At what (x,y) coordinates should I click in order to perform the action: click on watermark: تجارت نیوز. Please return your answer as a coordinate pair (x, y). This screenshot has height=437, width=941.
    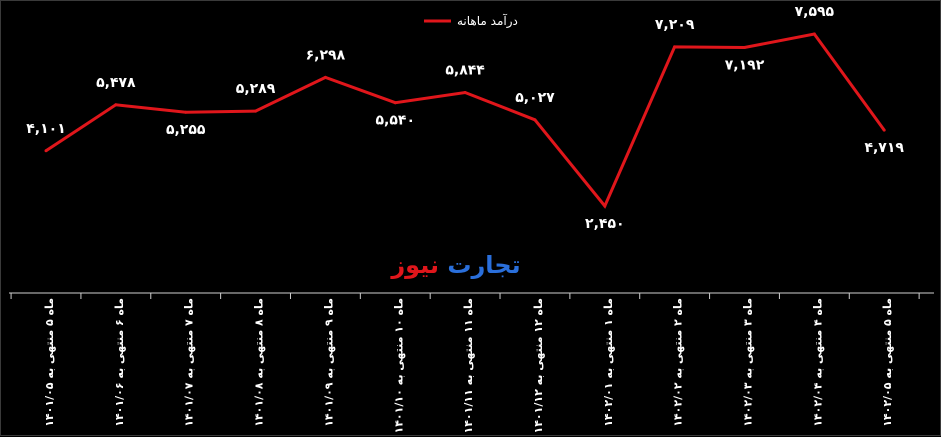
    Looking at the image, I should click on (455, 265).